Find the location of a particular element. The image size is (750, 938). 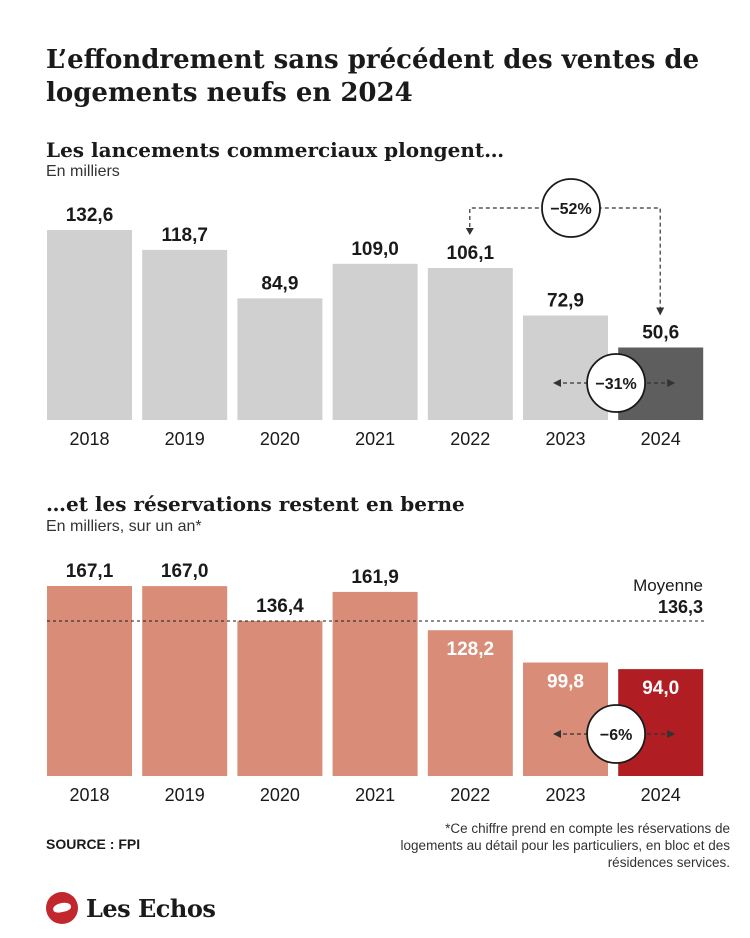

value-label-2018: 167,1 is located at coordinates (90, 571).